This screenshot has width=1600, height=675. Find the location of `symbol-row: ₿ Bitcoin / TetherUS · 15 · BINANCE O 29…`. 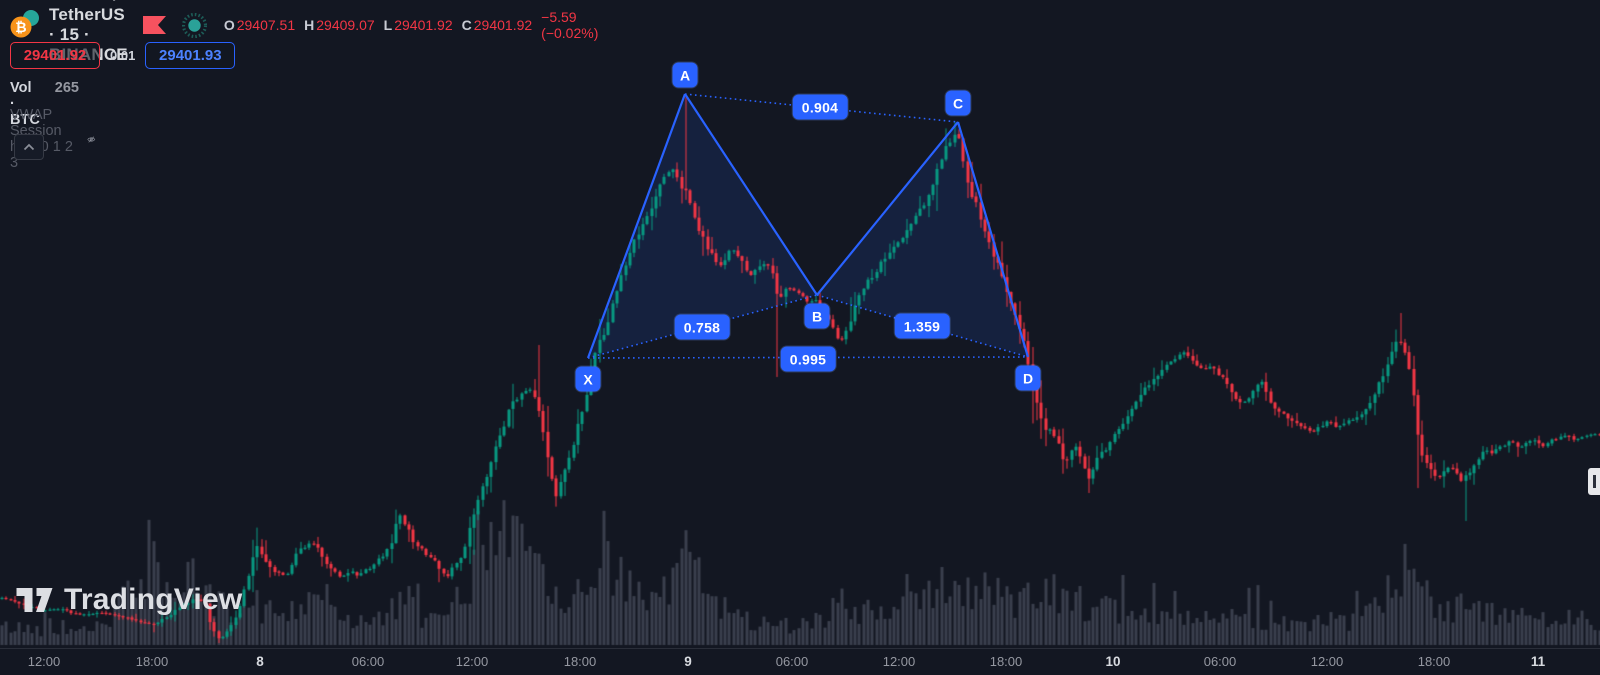

symbol-row: ₿ Bitcoin / TetherUS · 15 · BINANCE O 29… is located at coordinates (303, 32).